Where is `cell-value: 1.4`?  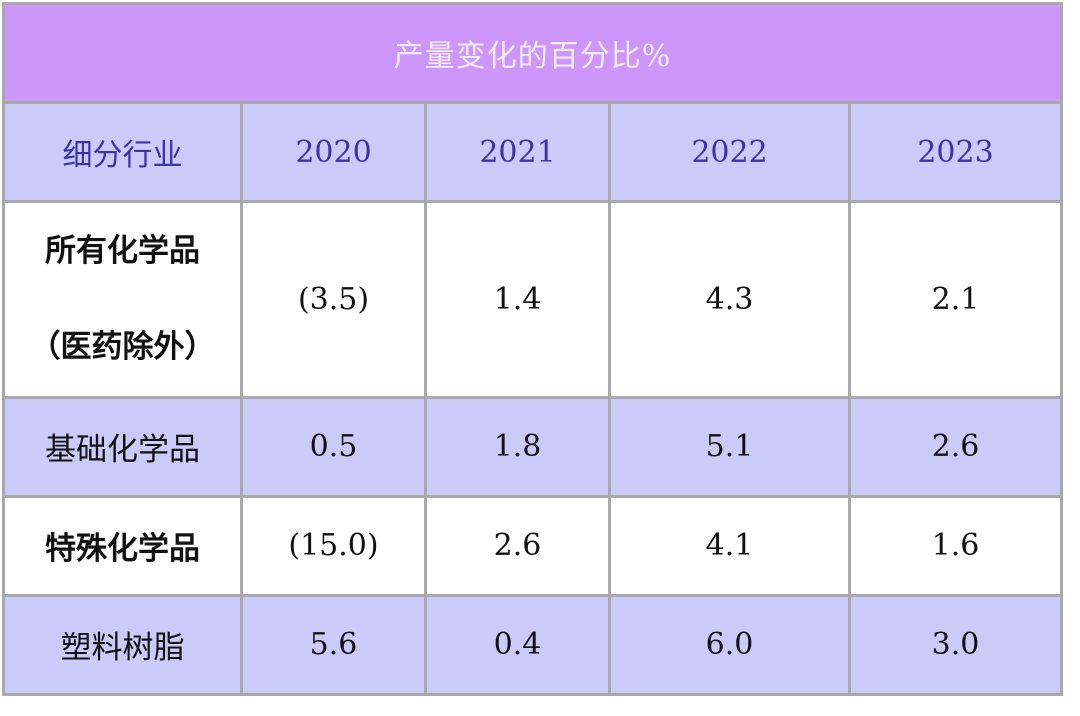
cell-value: 1.4 is located at coordinates (517, 299).